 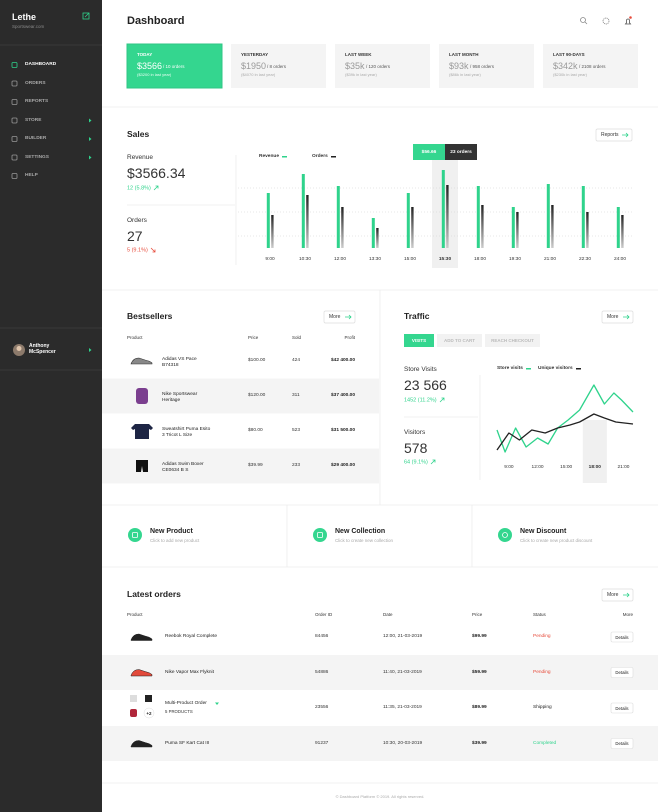 What do you see at coordinates (37, 157) in the screenshot?
I see `nav-item: SETTINGS` at bounding box center [37, 157].